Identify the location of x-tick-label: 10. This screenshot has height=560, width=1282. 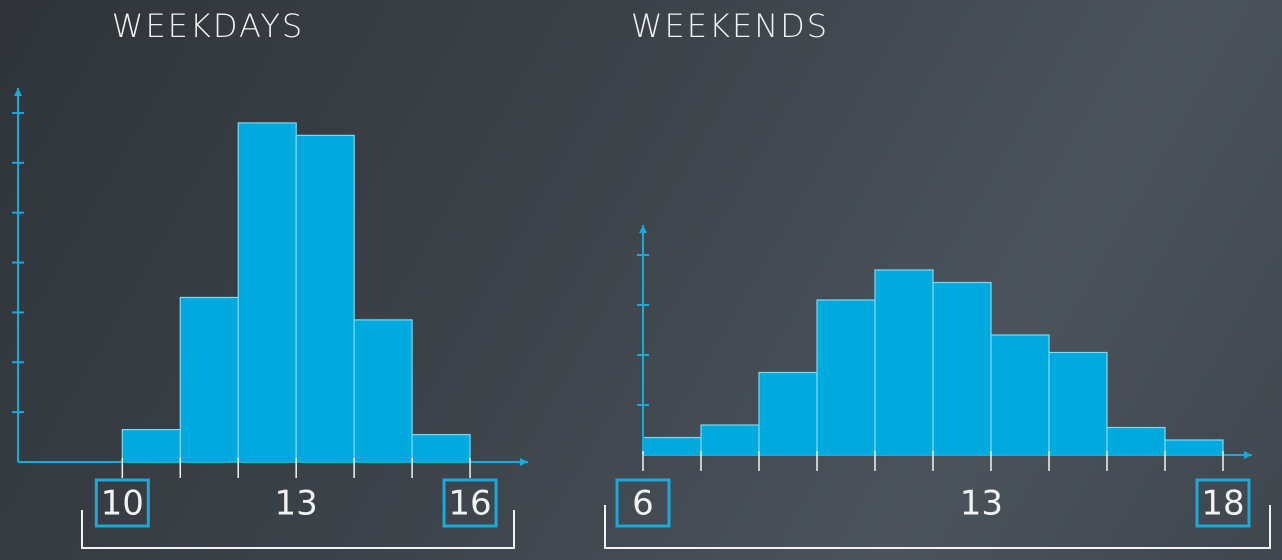
(122, 504).